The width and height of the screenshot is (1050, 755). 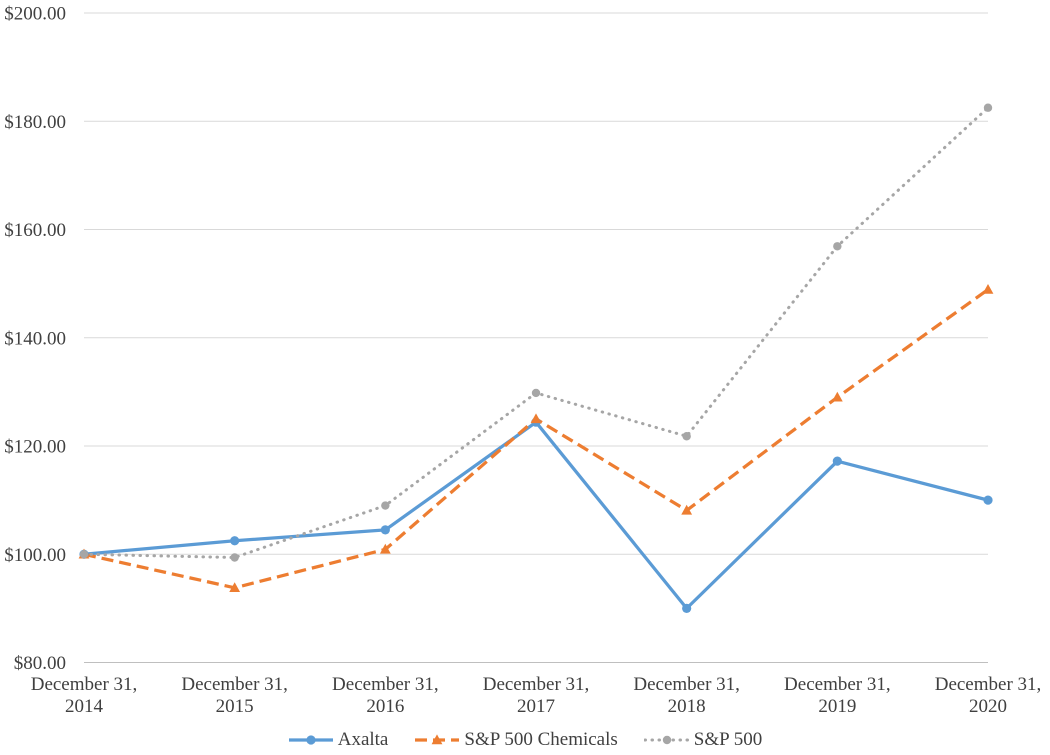 I want to click on legend-label-axalta: Axalta, so click(x=363, y=739).